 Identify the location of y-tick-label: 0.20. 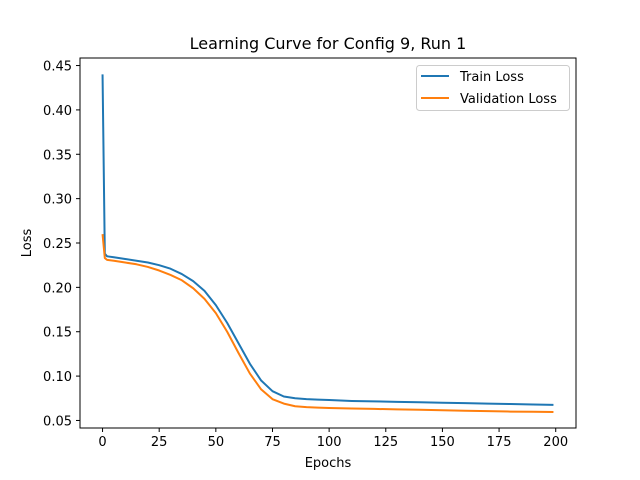
(57, 288).